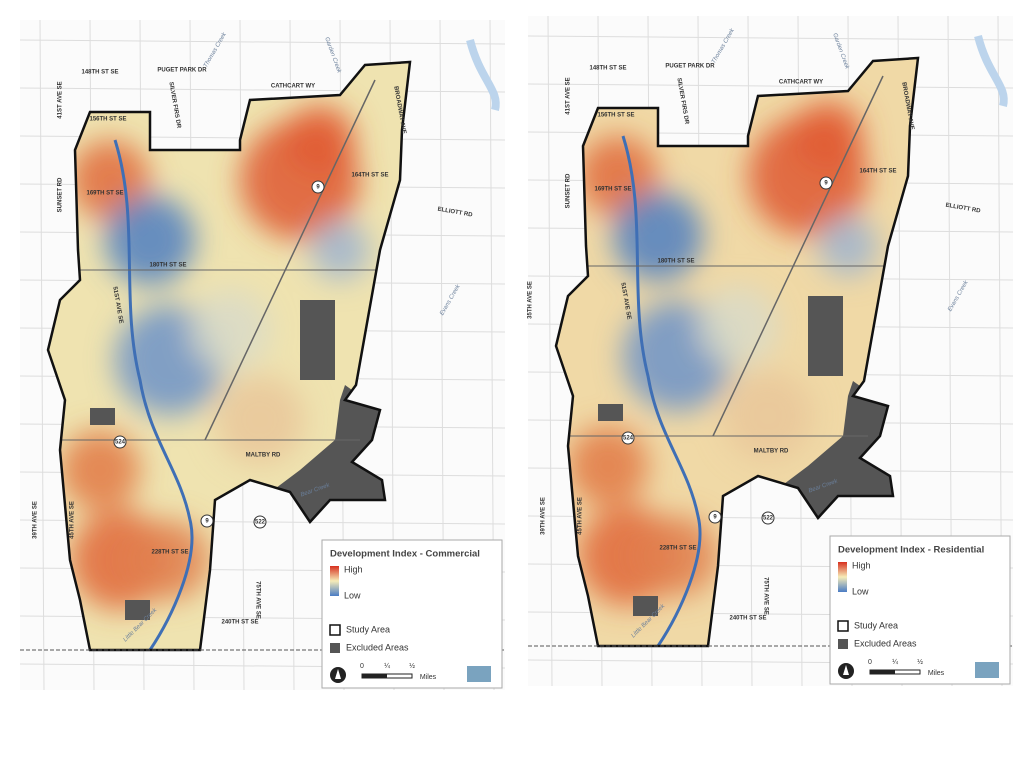  I want to click on street-label: 75TH AVE SE, so click(257, 600).